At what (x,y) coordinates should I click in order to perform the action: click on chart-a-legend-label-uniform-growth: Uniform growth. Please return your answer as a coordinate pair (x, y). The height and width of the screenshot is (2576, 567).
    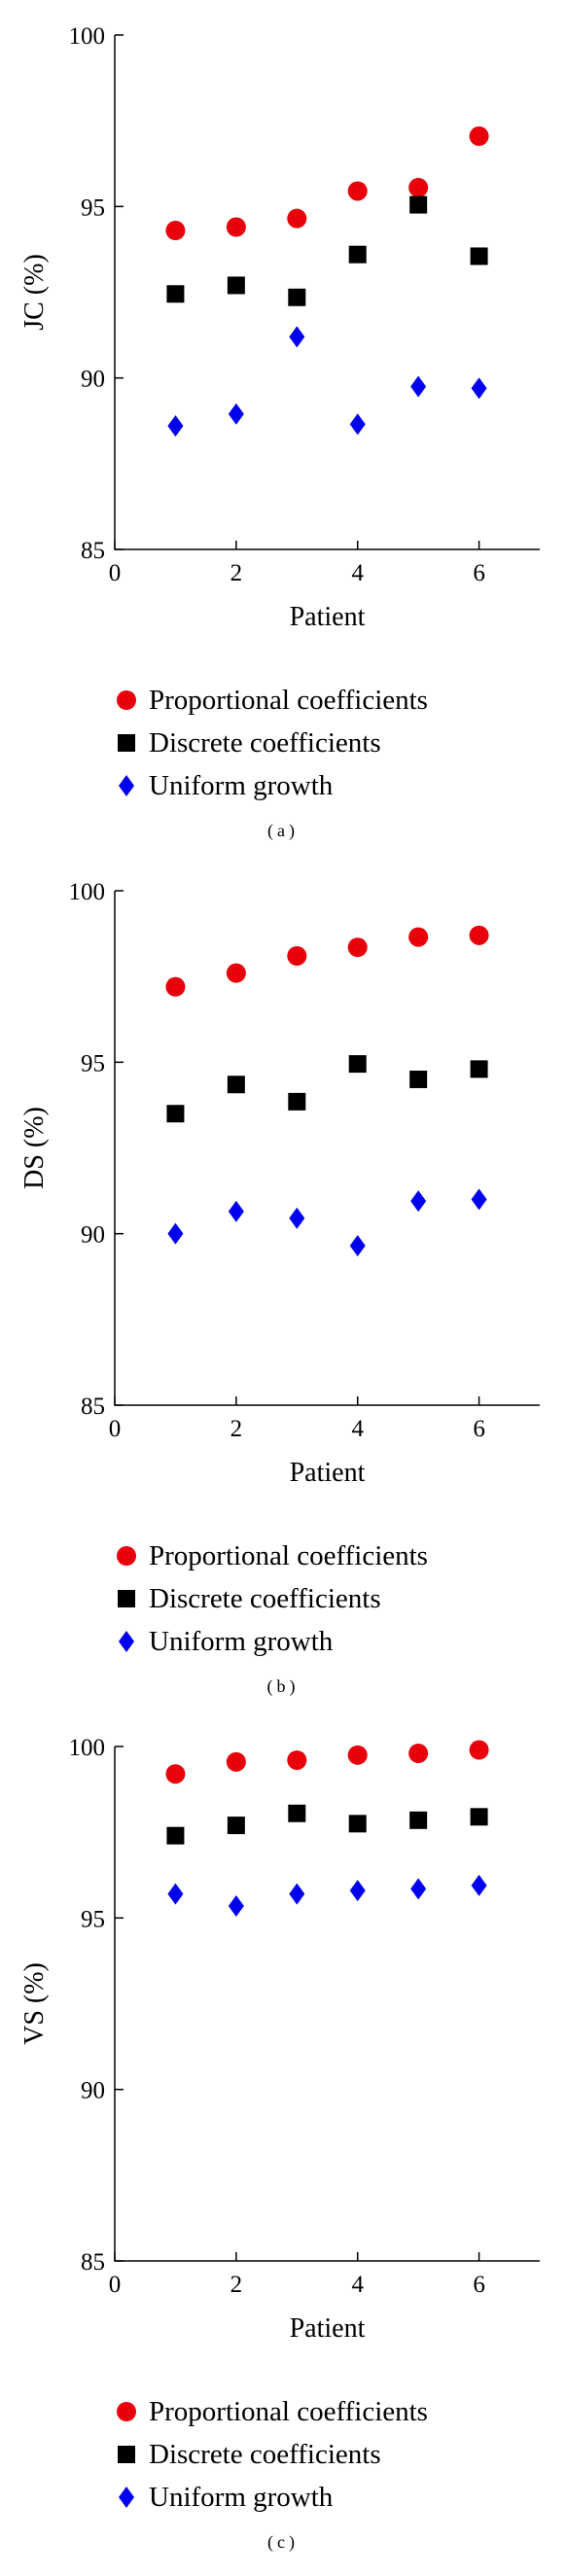
    Looking at the image, I should click on (241, 786).